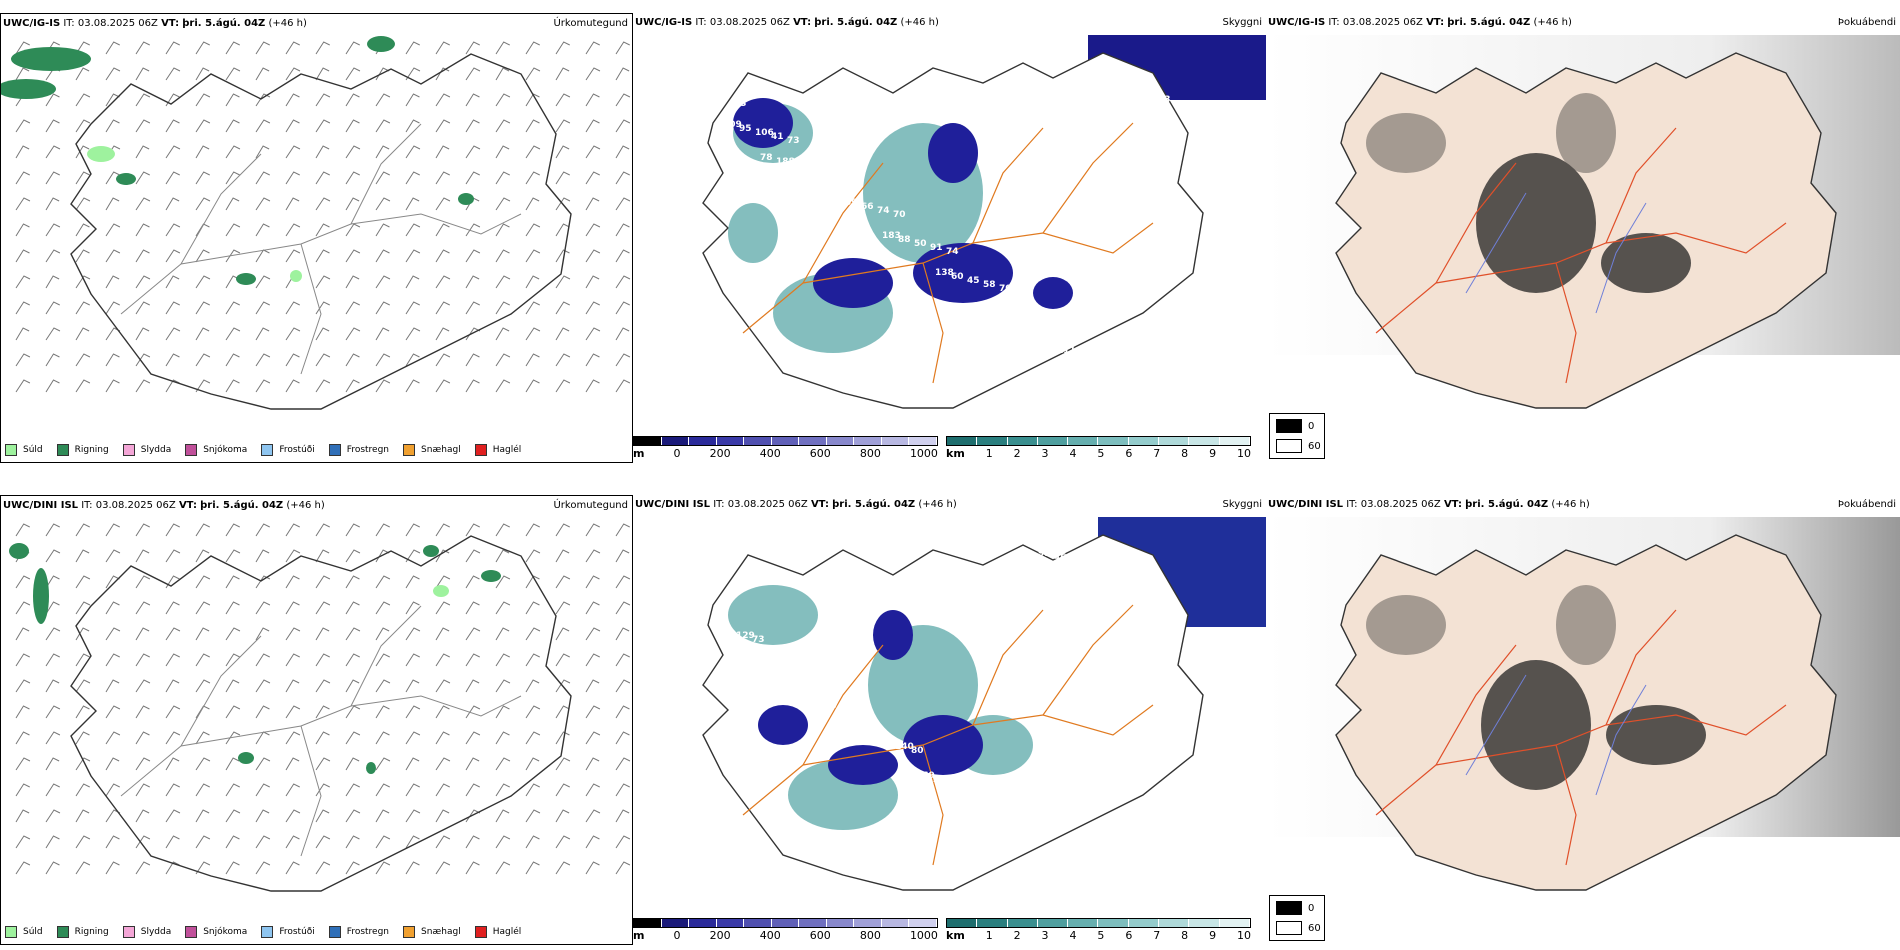  Describe the element at coordinates (1119, 88) in the screenshot. I see `ceiling-label: 105` at that location.